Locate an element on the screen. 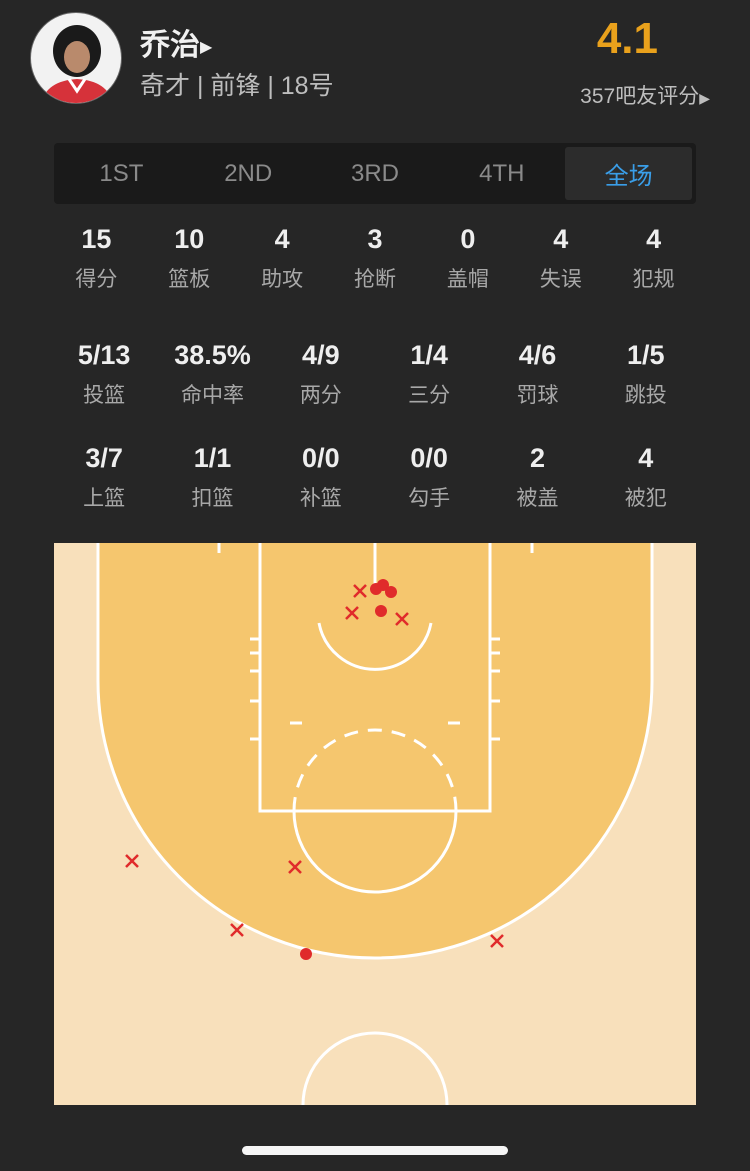 Image resolution: width=750 pixels, height=1171 pixels. stat-label: 命中率 is located at coordinates (212, 395).